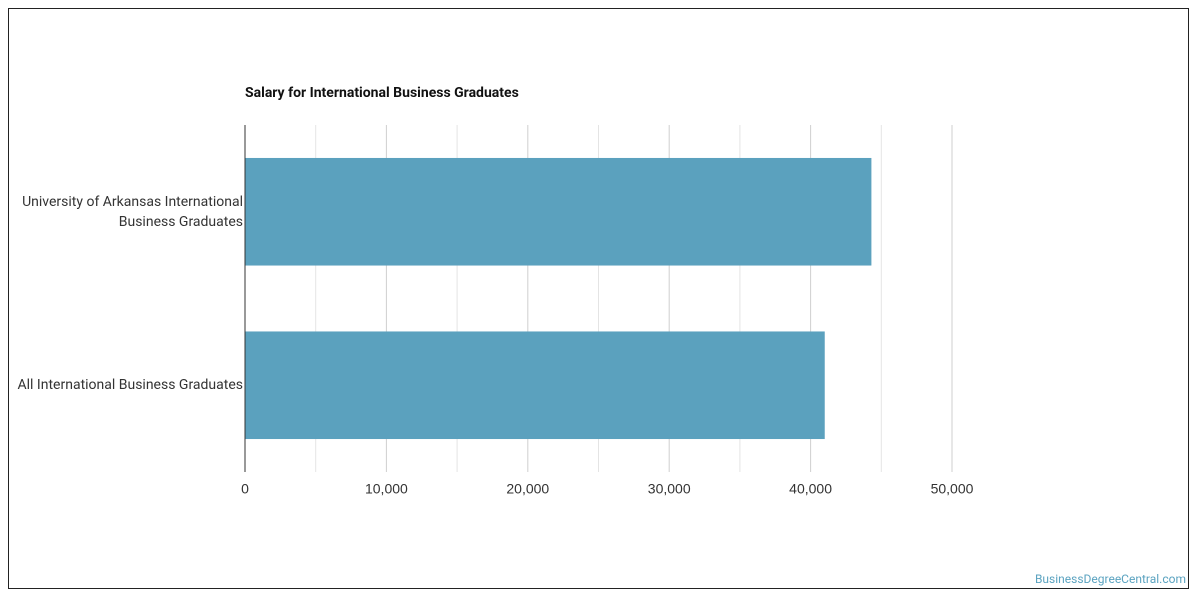  I want to click on x-tick-label: 0, so click(245, 489).